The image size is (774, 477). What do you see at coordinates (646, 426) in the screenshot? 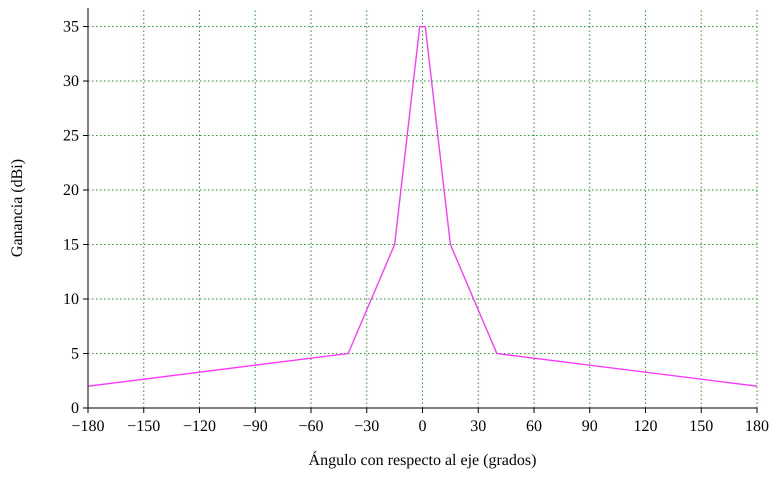
I see `x-tick-label: 120` at bounding box center [646, 426].